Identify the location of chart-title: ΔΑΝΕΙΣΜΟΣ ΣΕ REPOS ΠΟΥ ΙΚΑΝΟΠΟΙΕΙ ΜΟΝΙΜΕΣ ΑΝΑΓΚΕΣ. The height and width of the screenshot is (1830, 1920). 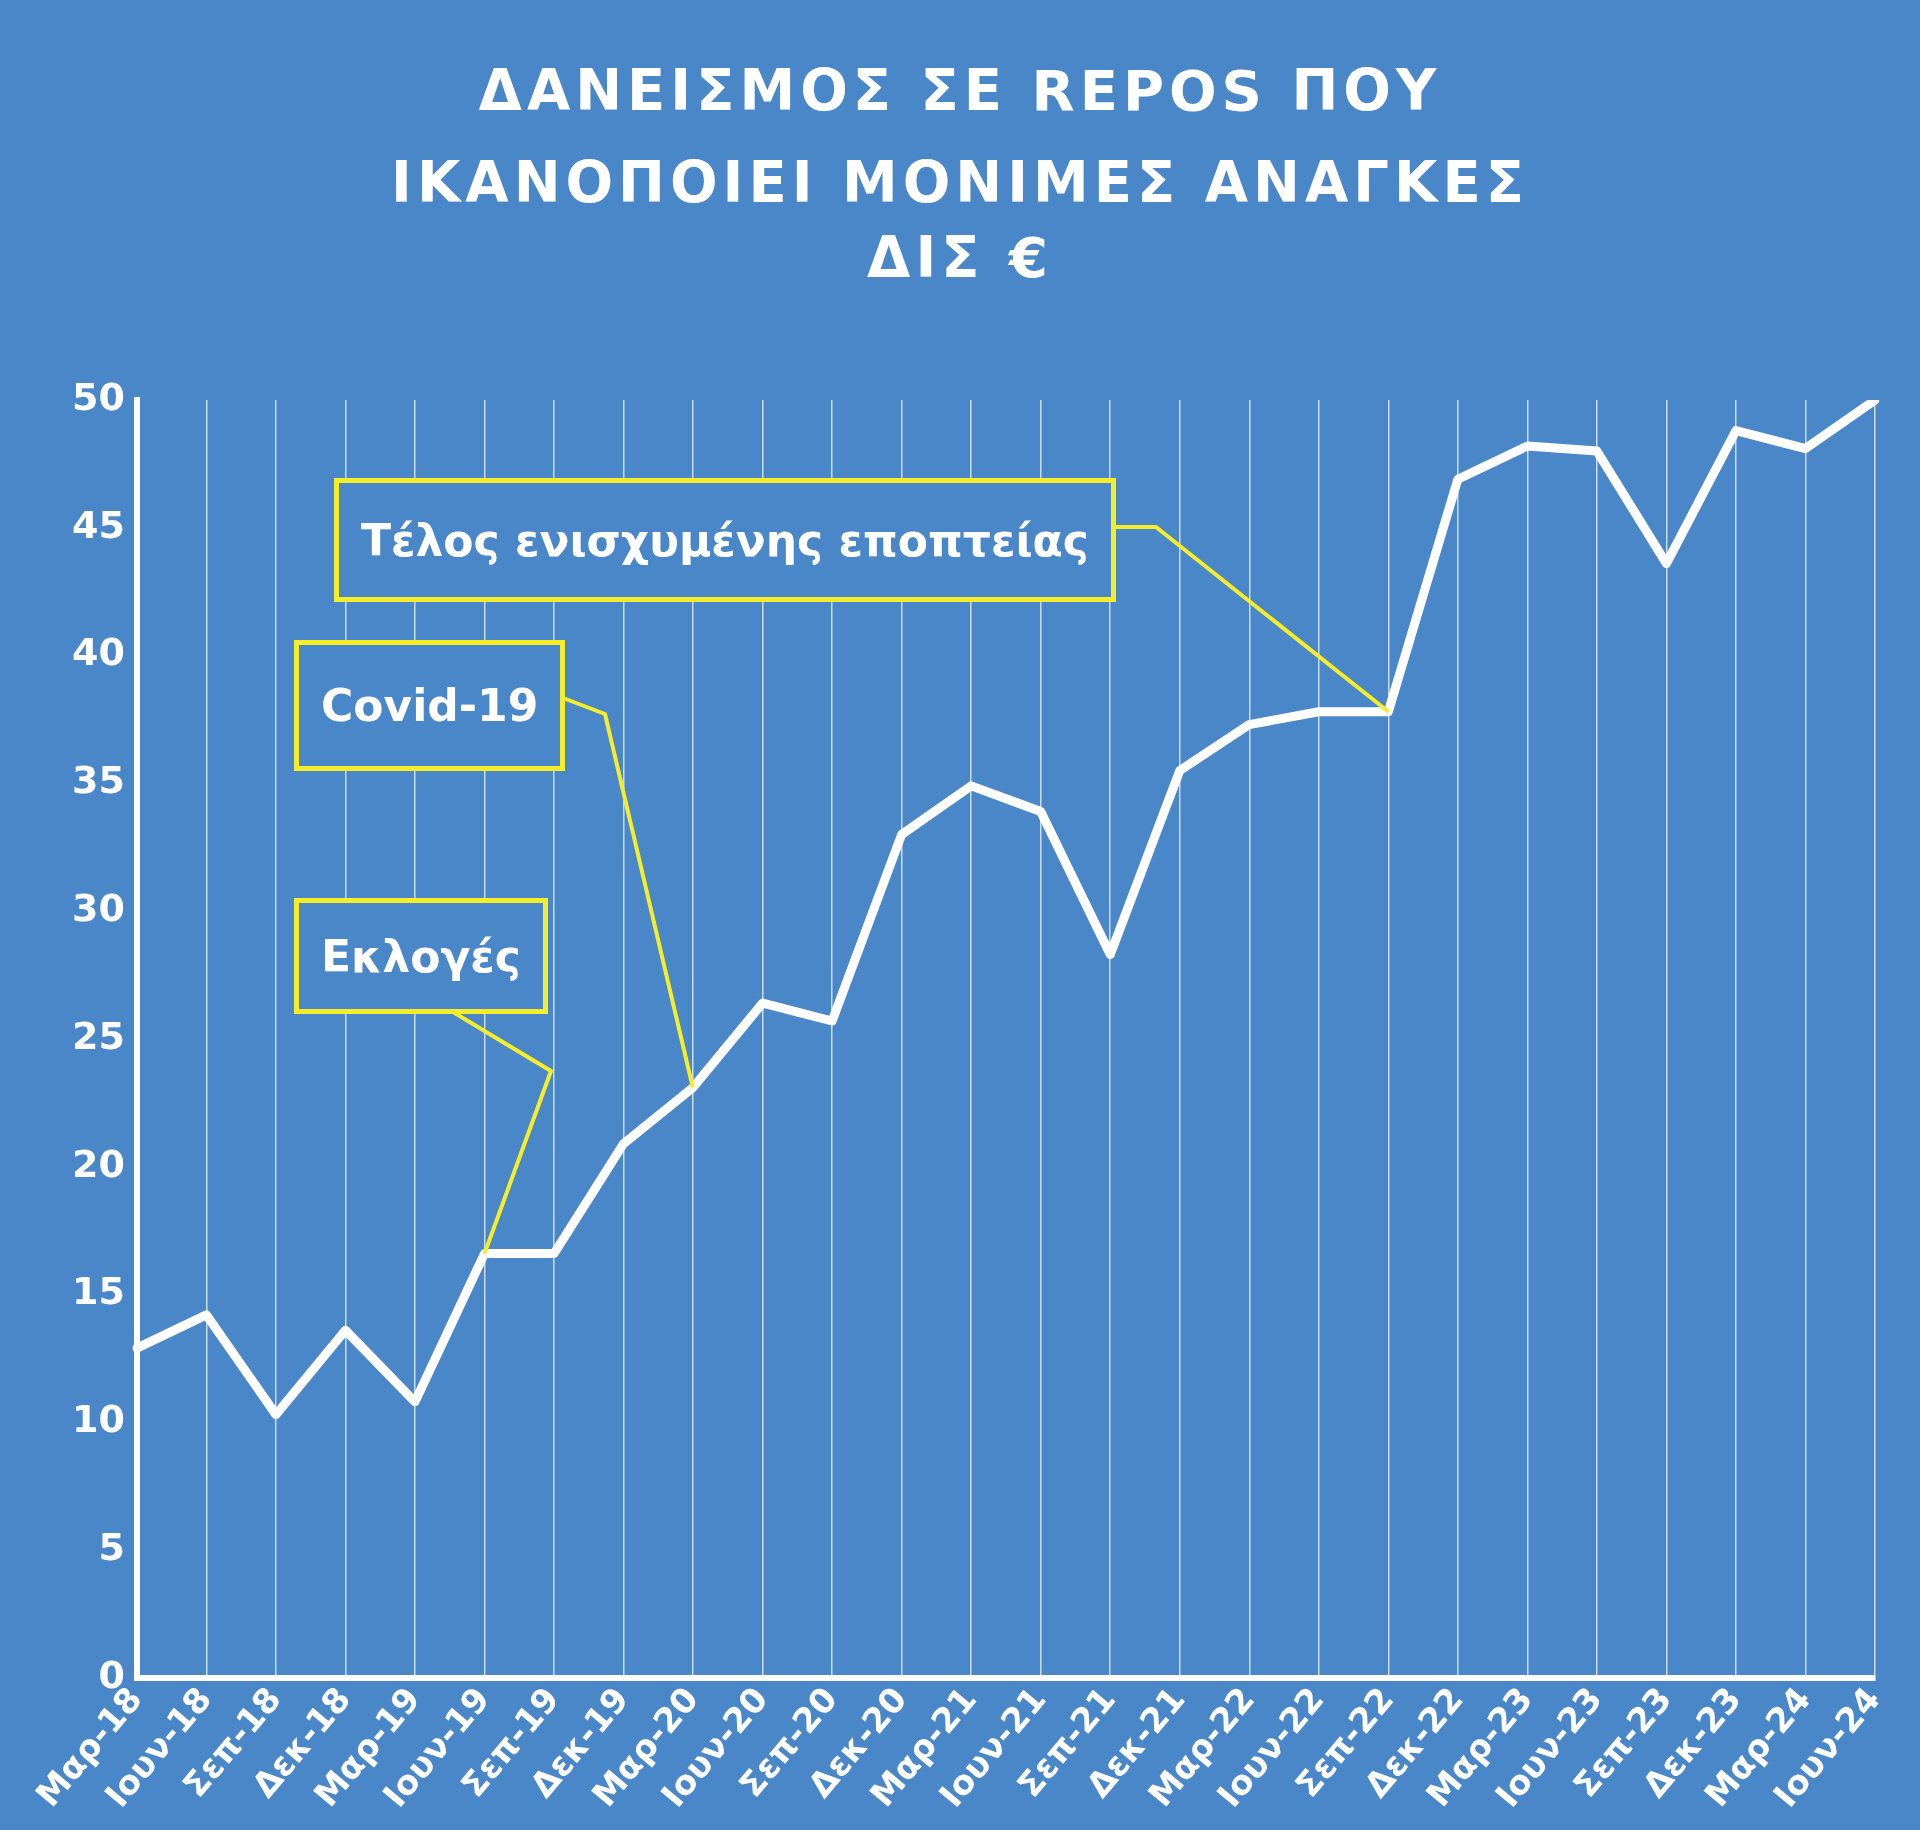
(960, 136).